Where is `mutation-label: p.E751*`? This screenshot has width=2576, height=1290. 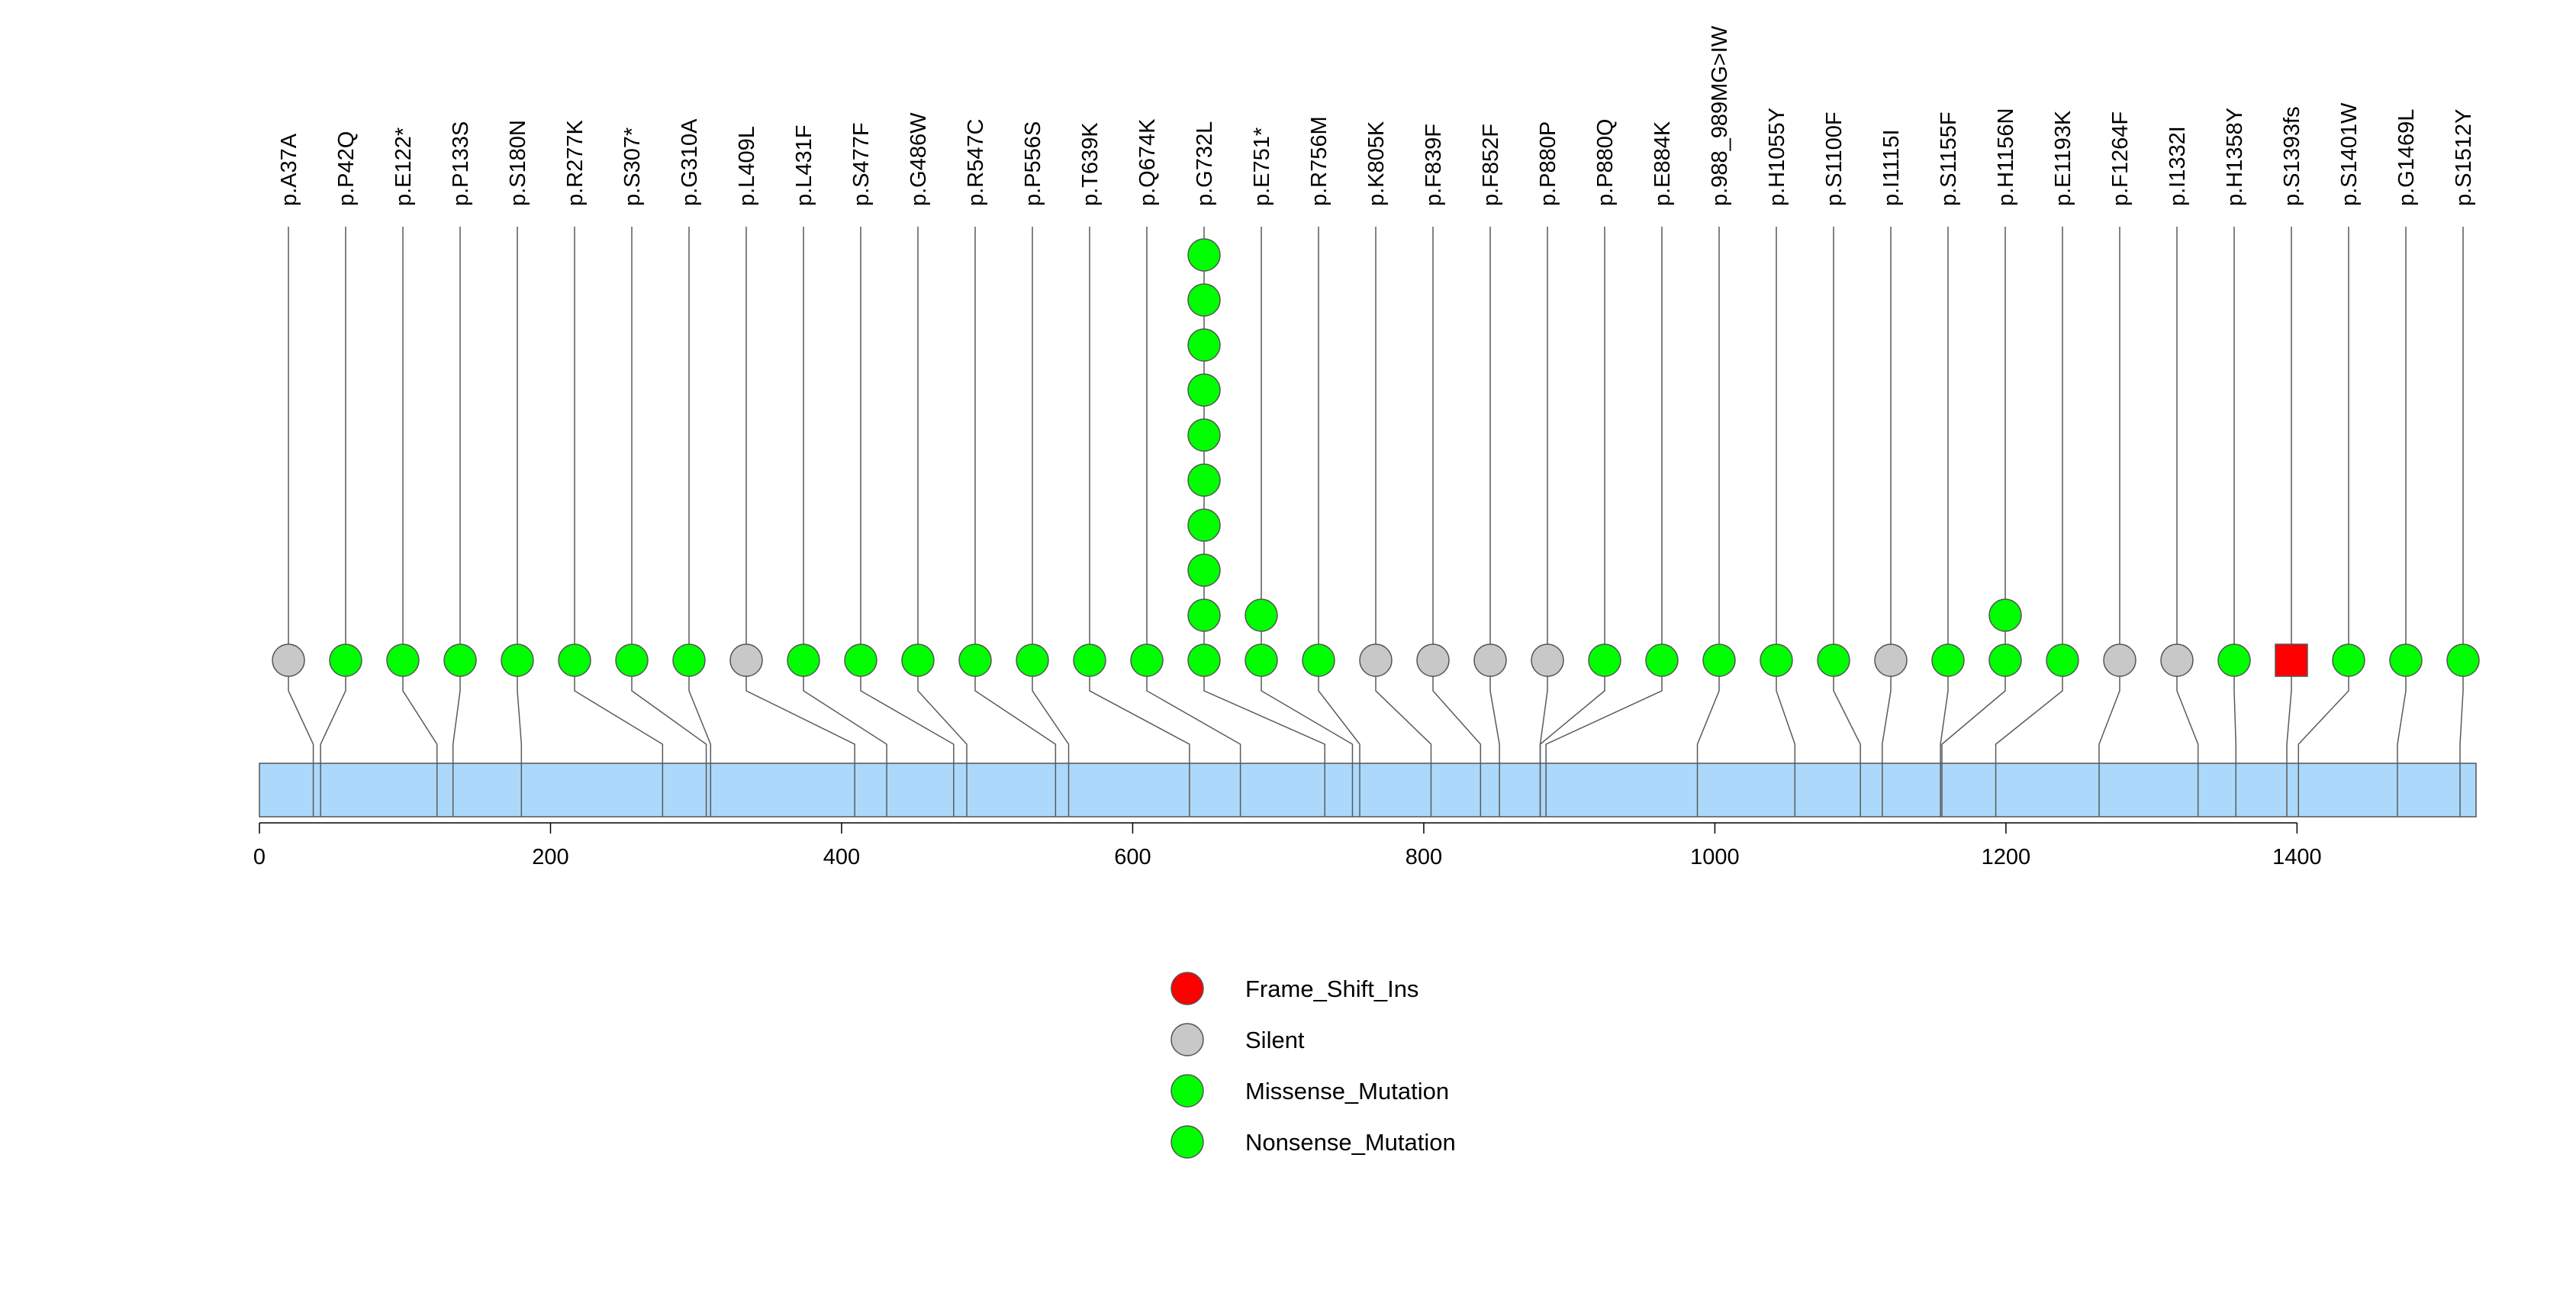 mutation-label: p.E751* is located at coordinates (1262, 167).